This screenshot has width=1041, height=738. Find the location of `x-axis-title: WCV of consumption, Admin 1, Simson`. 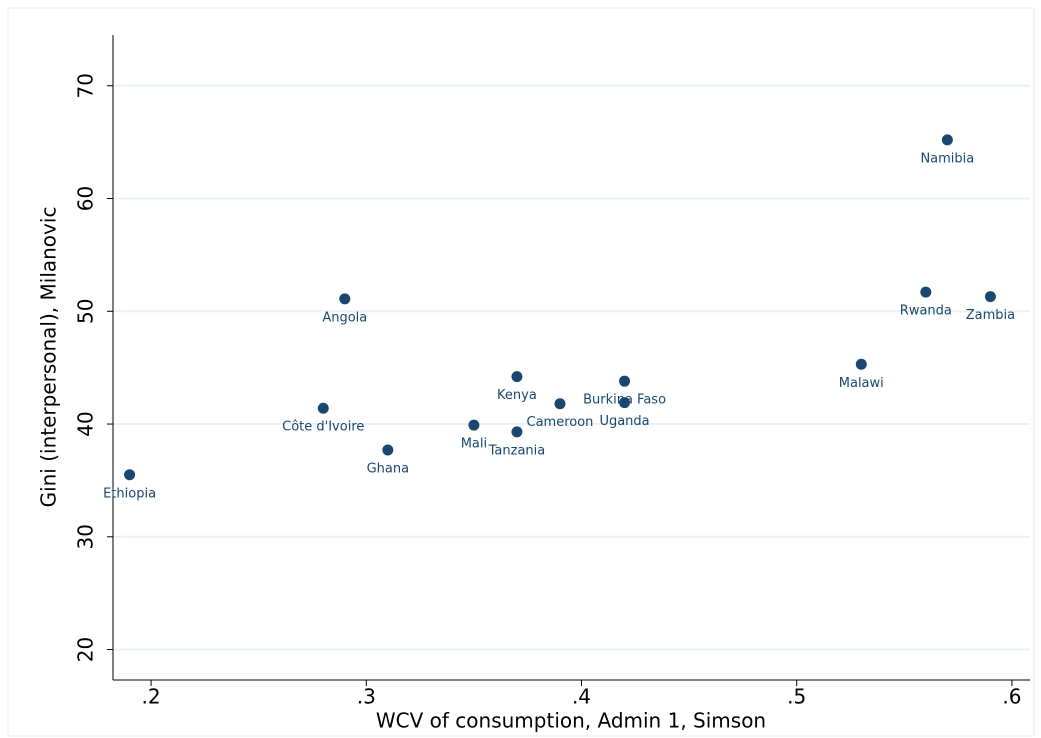

x-axis-title: WCV of consumption, Admin 1, Simson is located at coordinates (571, 721).